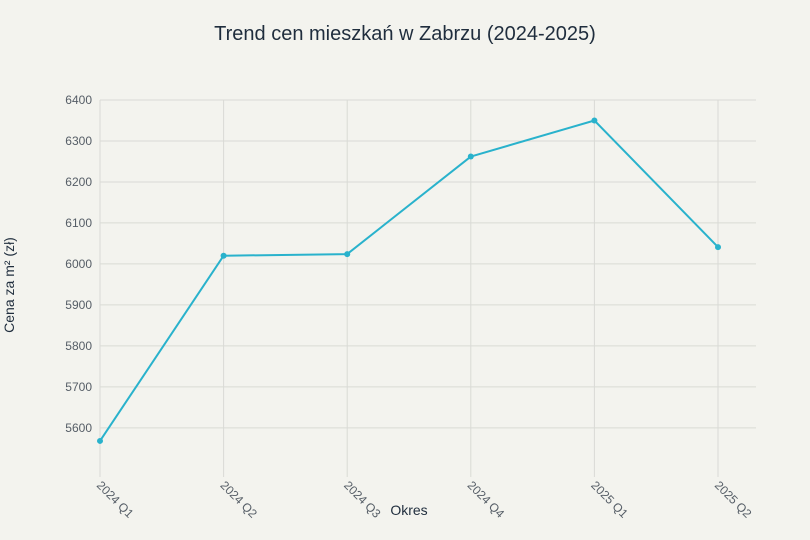 The height and width of the screenshot is (540, 810). Describe the element at coordinates (408, 510) in the screenshot. I see `x-axis-label: Okres` at that location.